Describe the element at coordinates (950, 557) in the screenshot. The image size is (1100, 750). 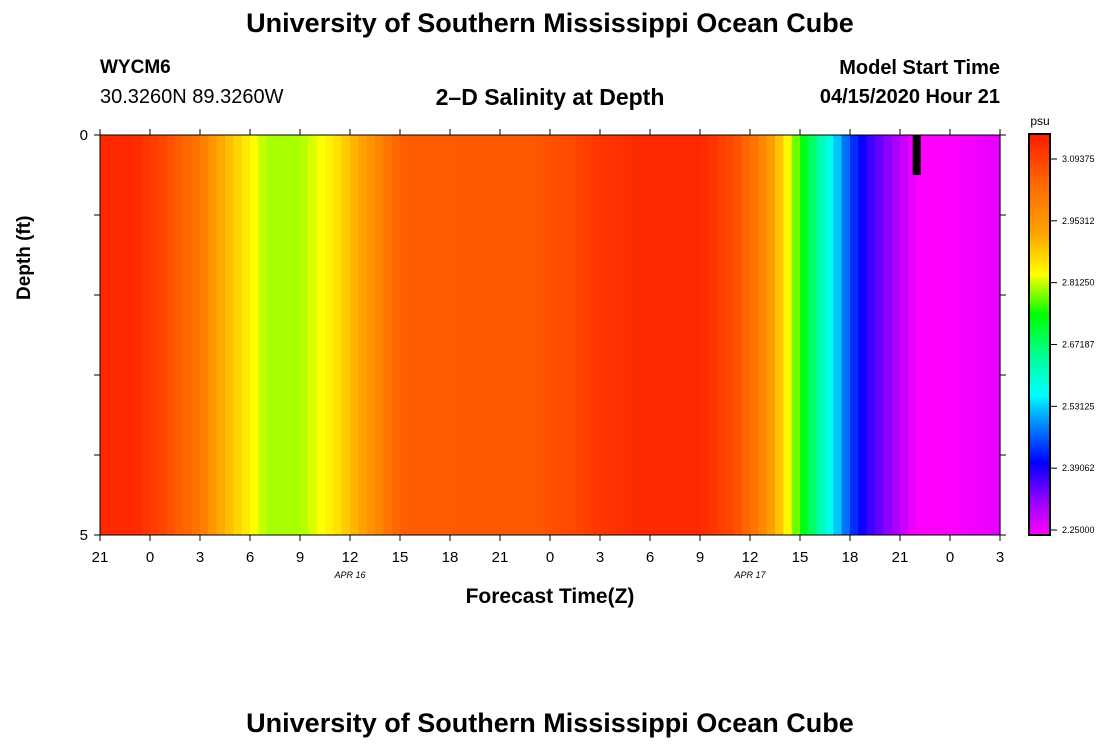
I see `x-tick-label: 0` at that location.